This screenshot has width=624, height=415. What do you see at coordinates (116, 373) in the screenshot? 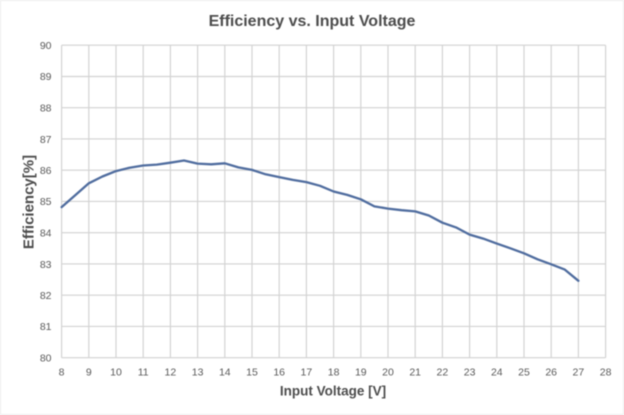
I see `svg-text: 10` at bounding box center [116, 373].